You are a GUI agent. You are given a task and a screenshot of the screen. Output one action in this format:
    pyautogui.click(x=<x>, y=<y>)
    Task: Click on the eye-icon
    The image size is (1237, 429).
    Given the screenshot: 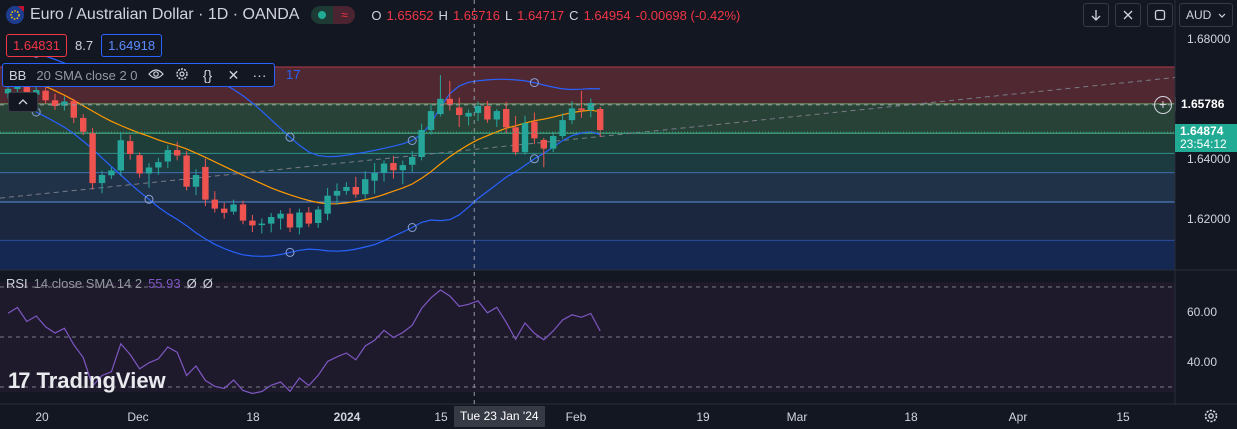 What is the action you would take?
    pyautogui.click(x=155, y=75)
    